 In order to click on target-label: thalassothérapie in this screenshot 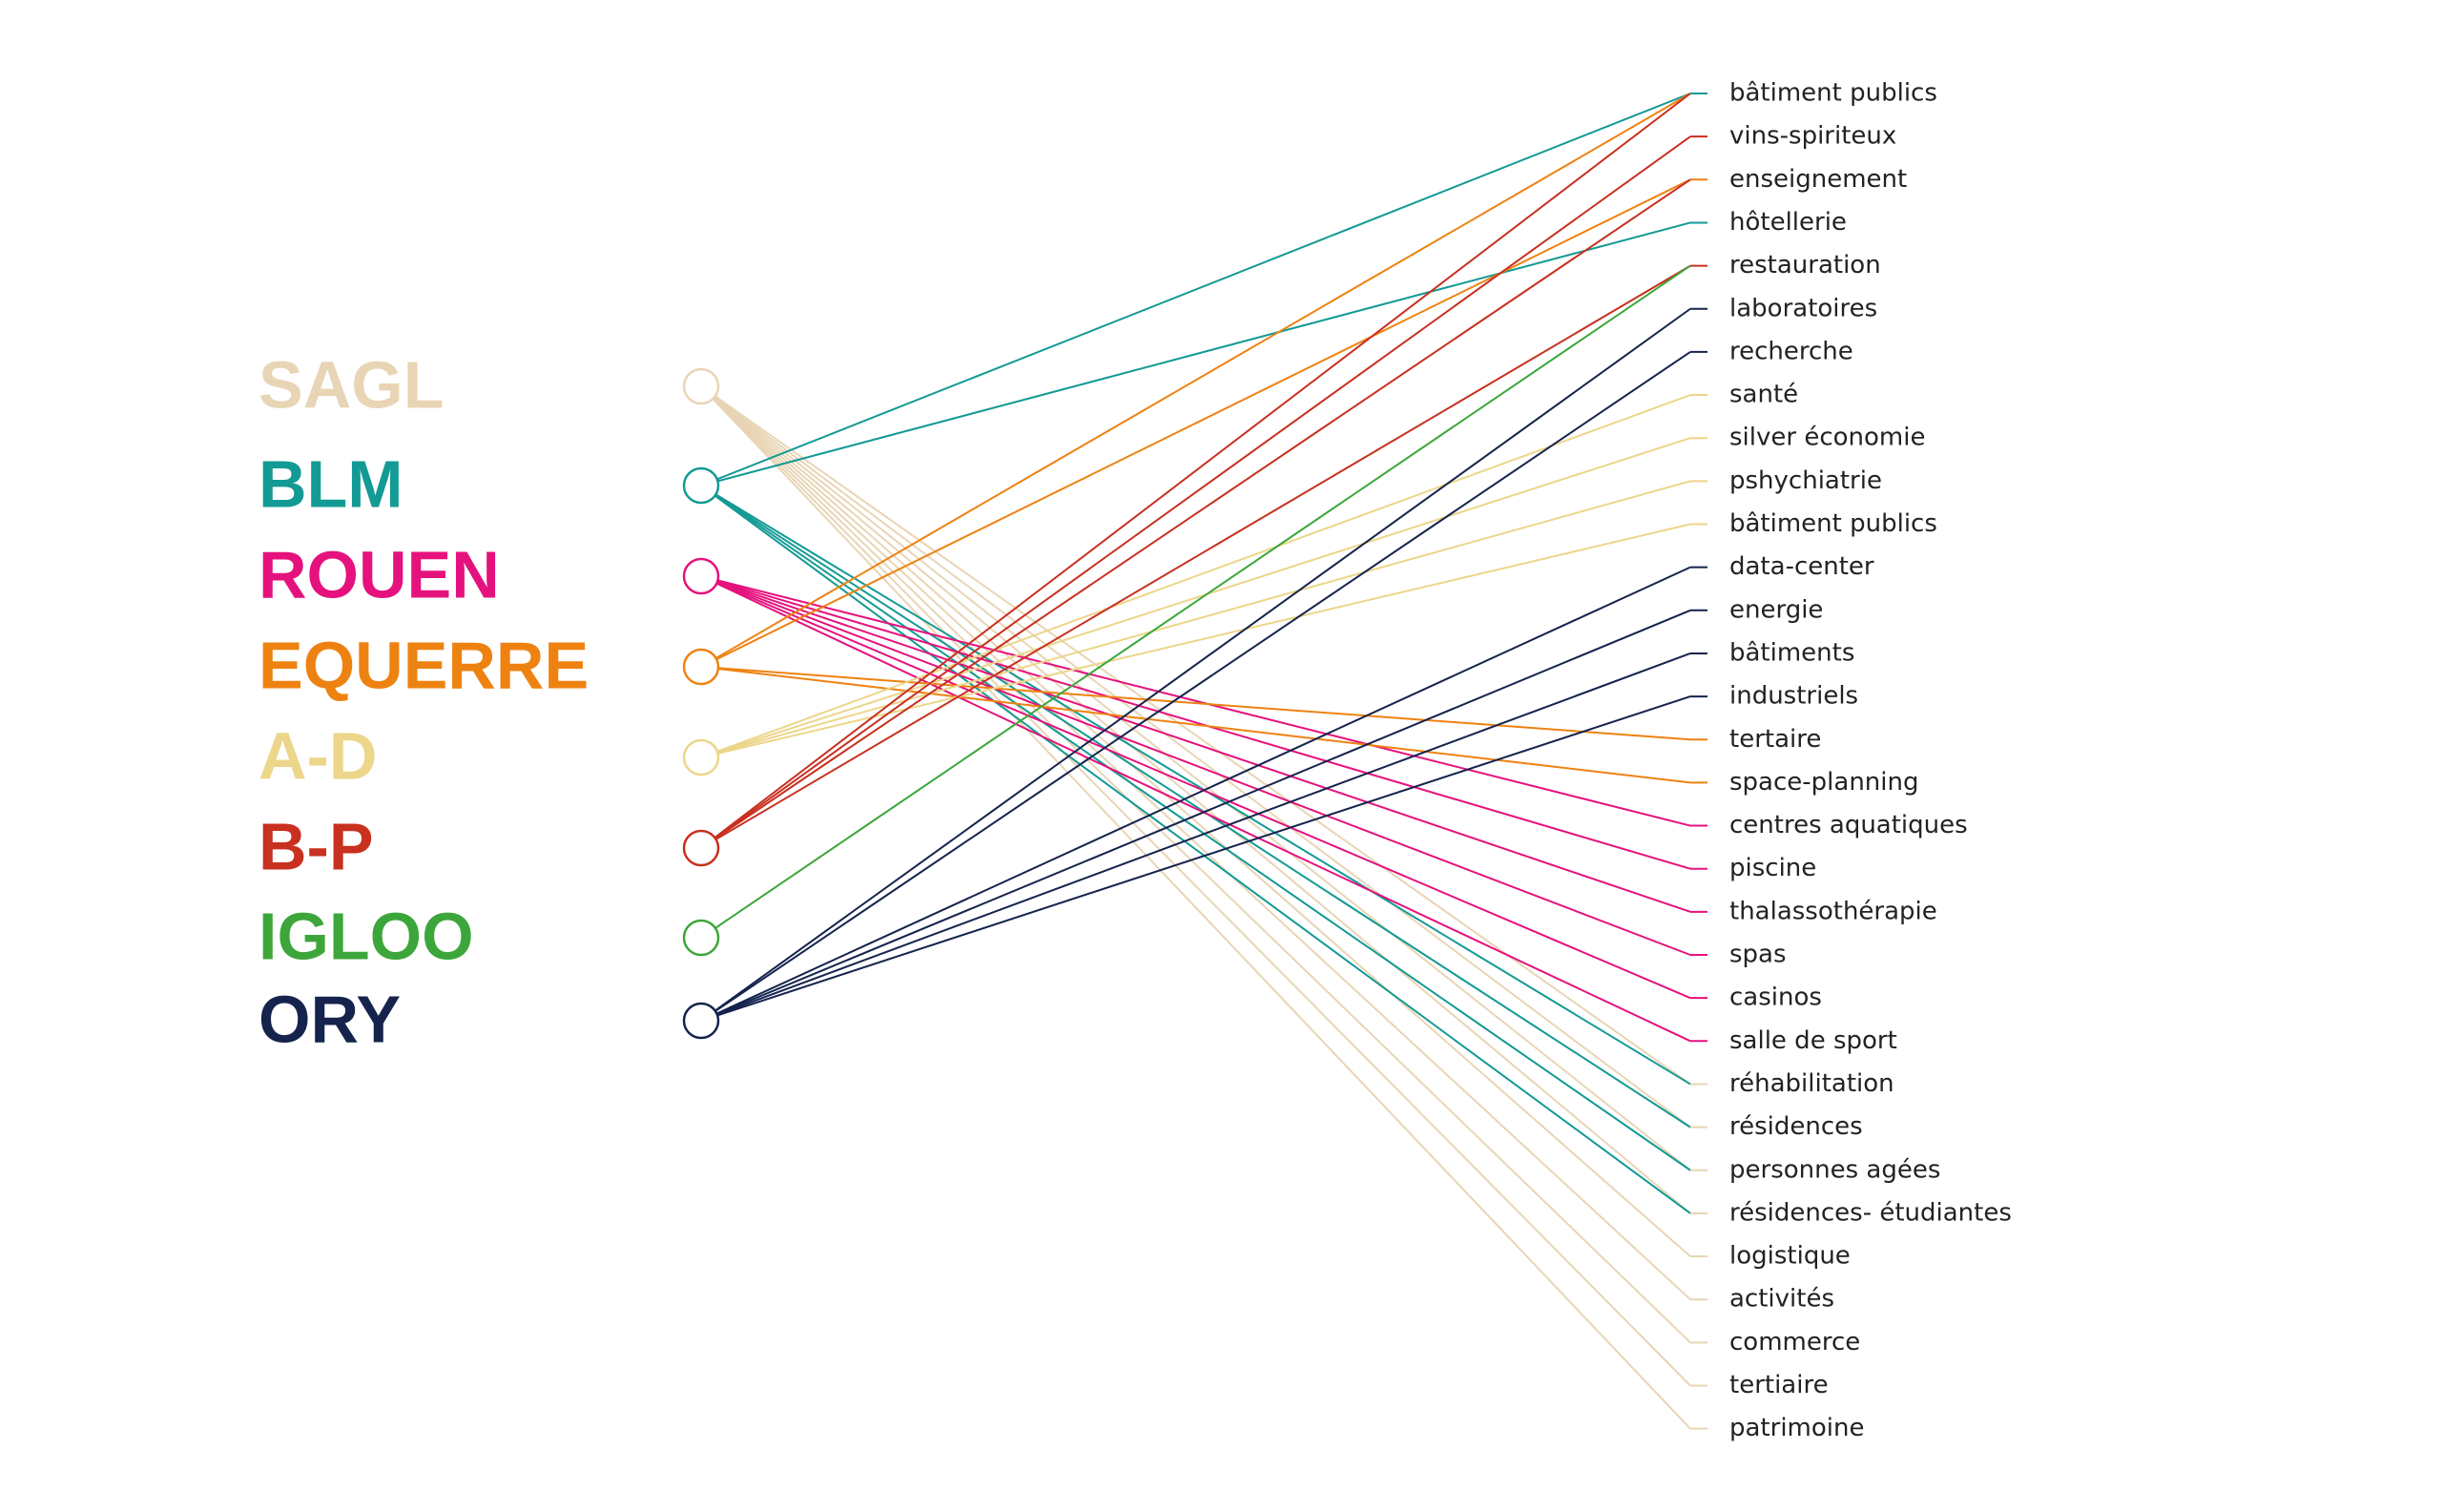, I will do `click(1833, 911)`.